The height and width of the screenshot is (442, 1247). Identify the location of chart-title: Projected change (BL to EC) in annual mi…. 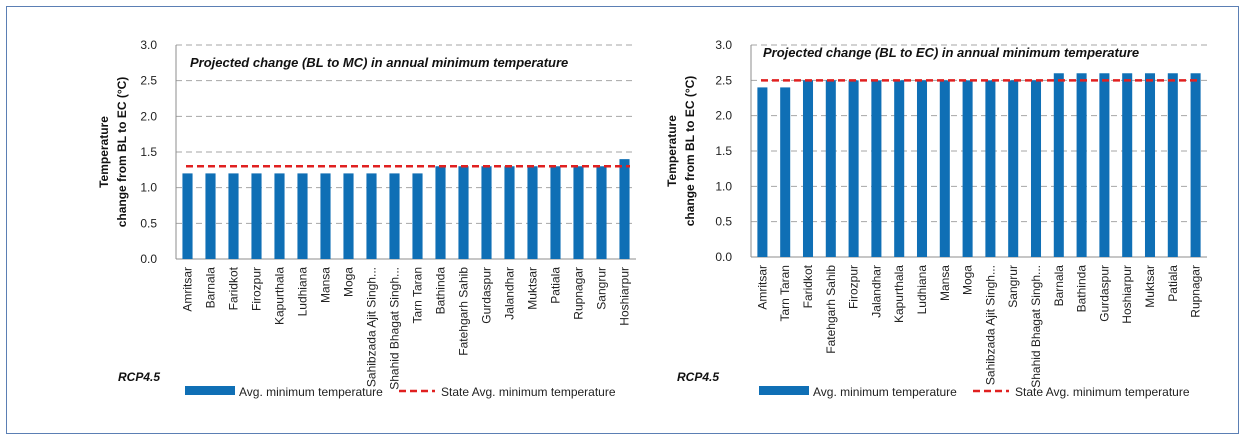
(951, 52).